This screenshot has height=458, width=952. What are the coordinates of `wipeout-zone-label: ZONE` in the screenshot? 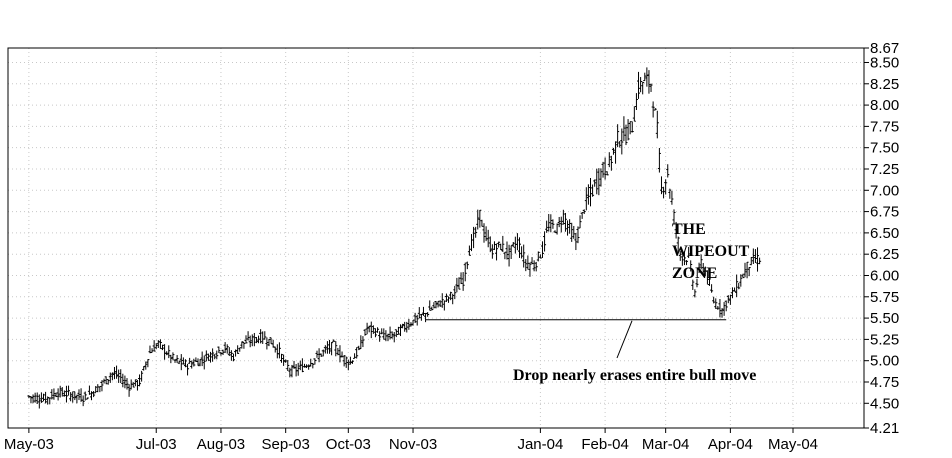 It's located at (694, 273).